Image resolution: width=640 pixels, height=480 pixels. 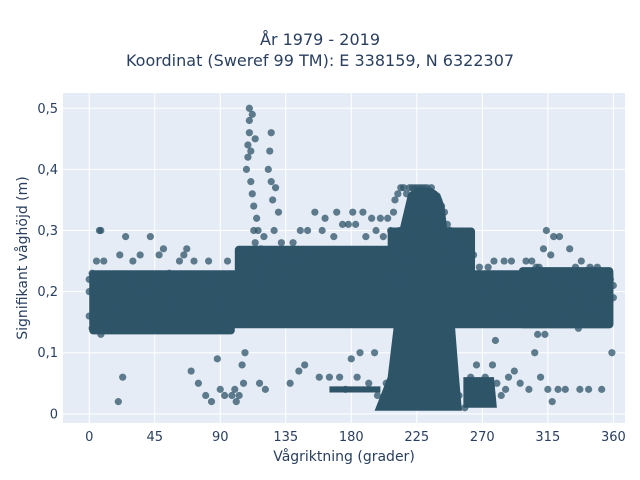 What do you see at coordinates (154, 437) in the screenshot?
I see `x-tick-label: 45` at bounding box center [154, 437].